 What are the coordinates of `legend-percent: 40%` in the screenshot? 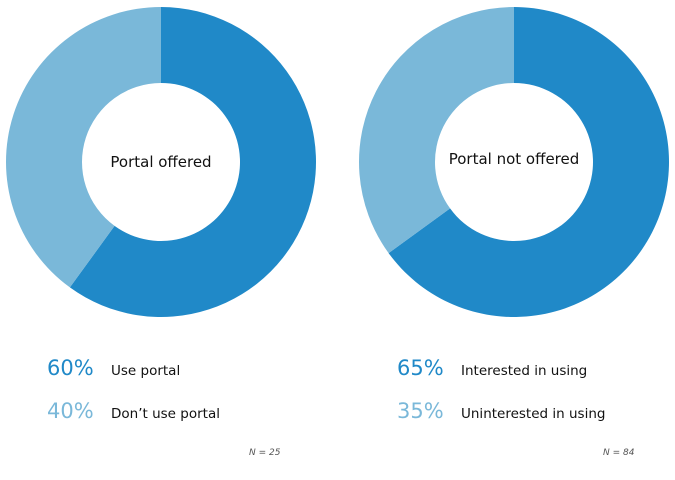 It's located at (70, 411).